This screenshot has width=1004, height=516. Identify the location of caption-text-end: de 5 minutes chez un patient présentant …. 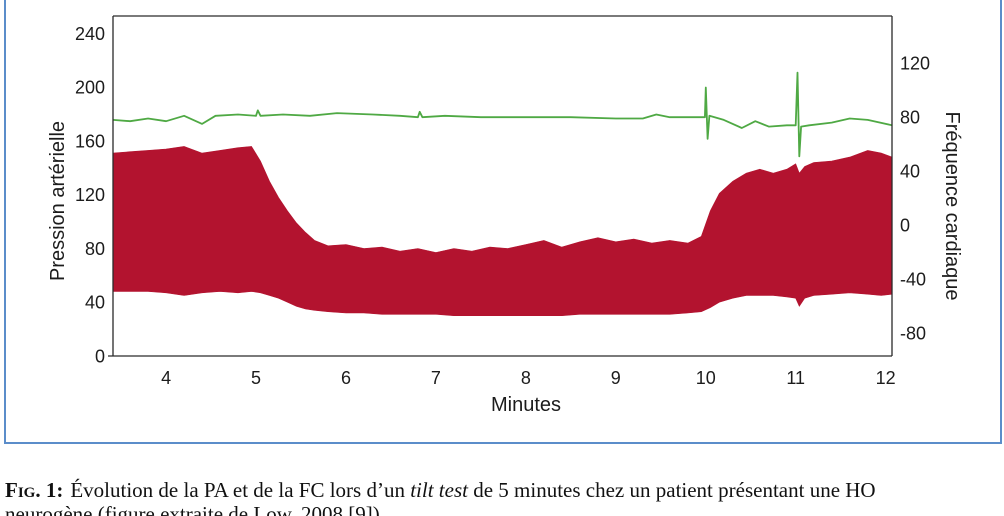
(671, 490).